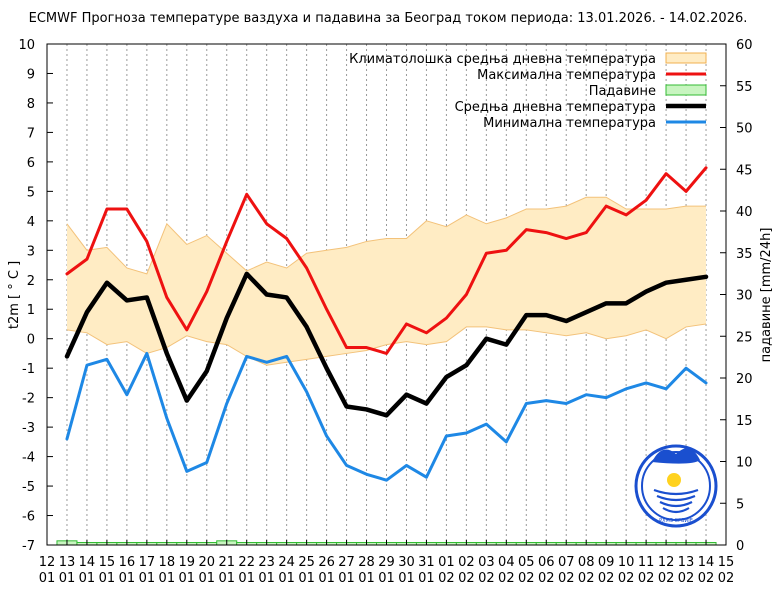 The height and width of the screenshot is (607, 780). What do you see at coordinates (486, 562) in the screenshot?
I see `x-tick-day-label: 03` at bounding box center [486, 562].